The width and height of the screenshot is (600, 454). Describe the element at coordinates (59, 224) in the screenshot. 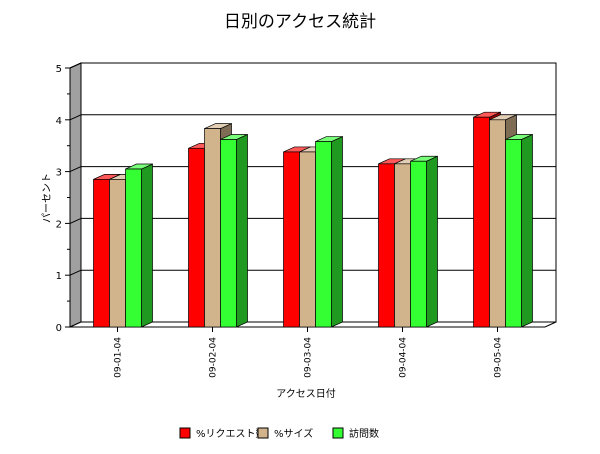

I see `y-tick-label: 2` at that location.